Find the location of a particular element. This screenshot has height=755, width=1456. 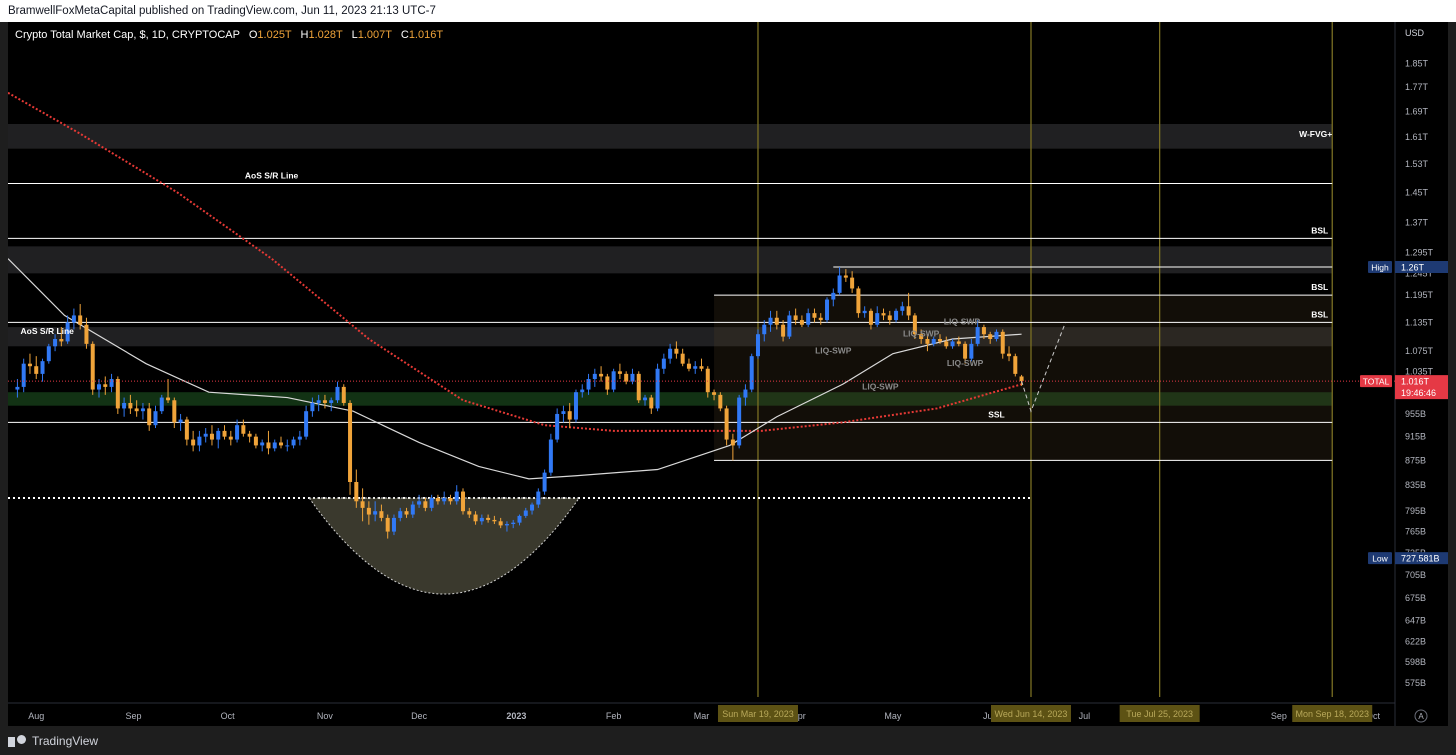

price-tick-label: 875B is located at coordinates (1415, 460).